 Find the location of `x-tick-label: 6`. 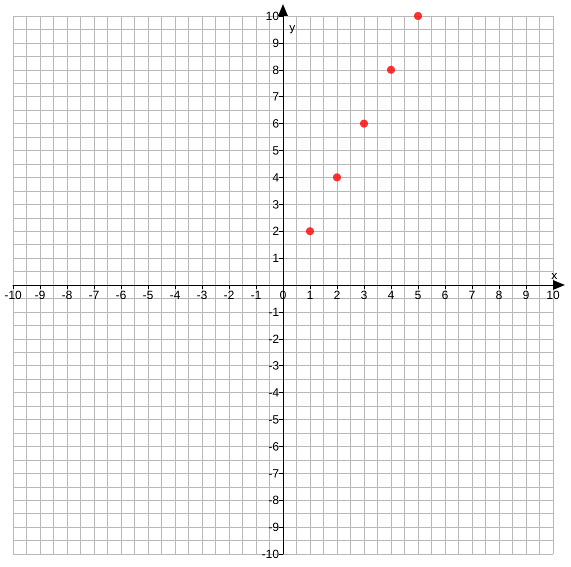

x-tick-label: 6 is located at coordinates (445, 295).